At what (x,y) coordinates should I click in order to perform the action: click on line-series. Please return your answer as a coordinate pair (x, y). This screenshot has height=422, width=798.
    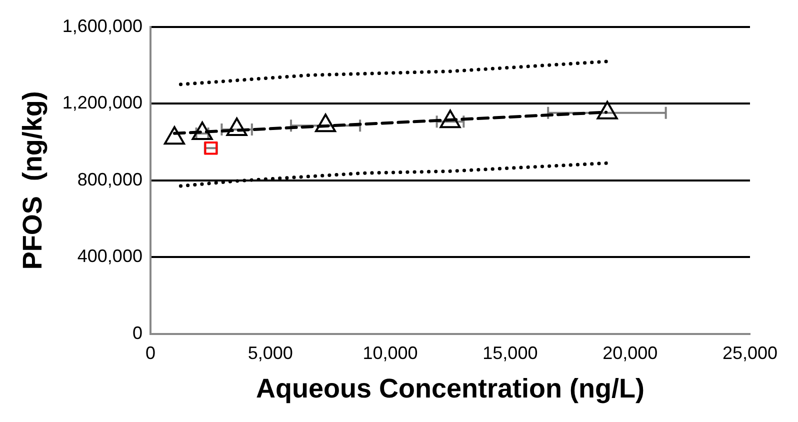
    Looking at the image, I should click on (394, 73).